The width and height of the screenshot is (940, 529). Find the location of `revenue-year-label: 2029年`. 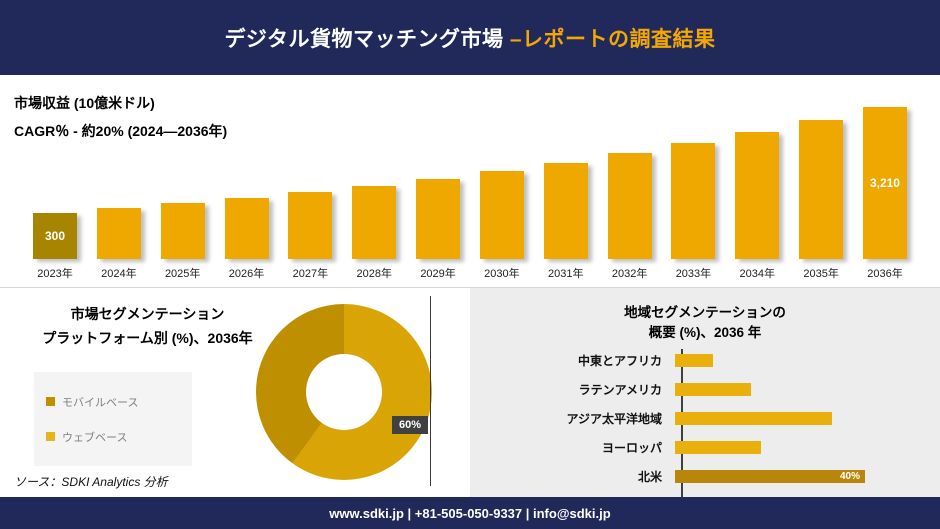

revenue-year-label: 2029年 is located at coordinates (438, 274).